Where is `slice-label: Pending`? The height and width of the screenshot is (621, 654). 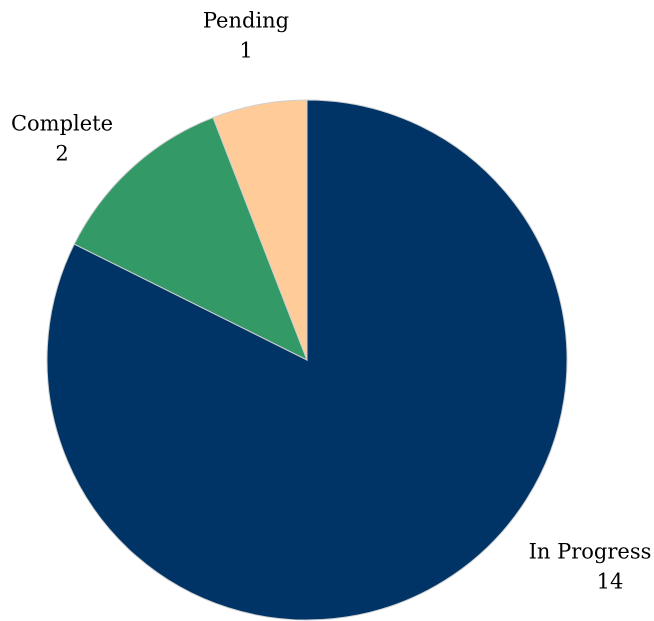 slice-label: Pending is located at coordinates (246, 21).